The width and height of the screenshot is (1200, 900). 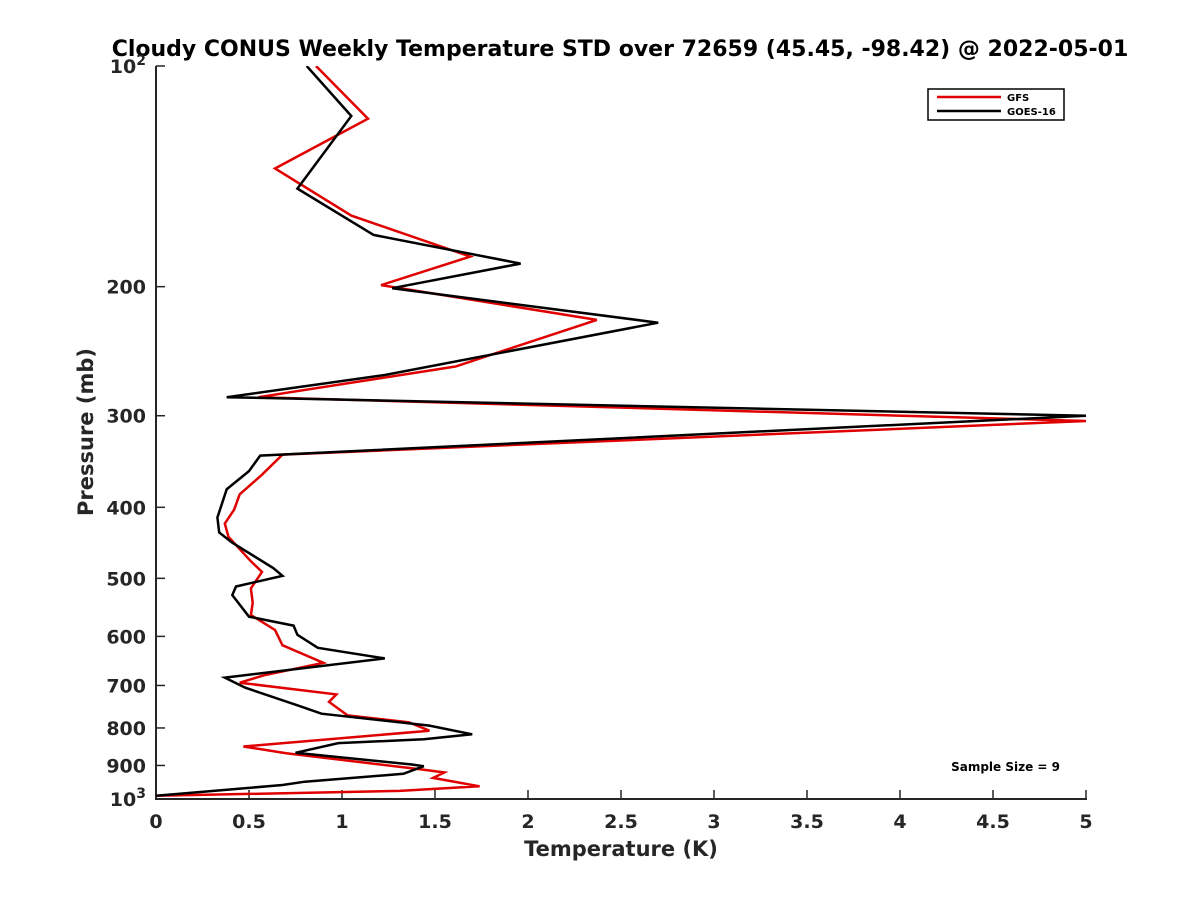 What do you see at coordinates (1018, 98) in the screenshot?
I see `legend-label: GFS` at bounding box center [1018, 98].